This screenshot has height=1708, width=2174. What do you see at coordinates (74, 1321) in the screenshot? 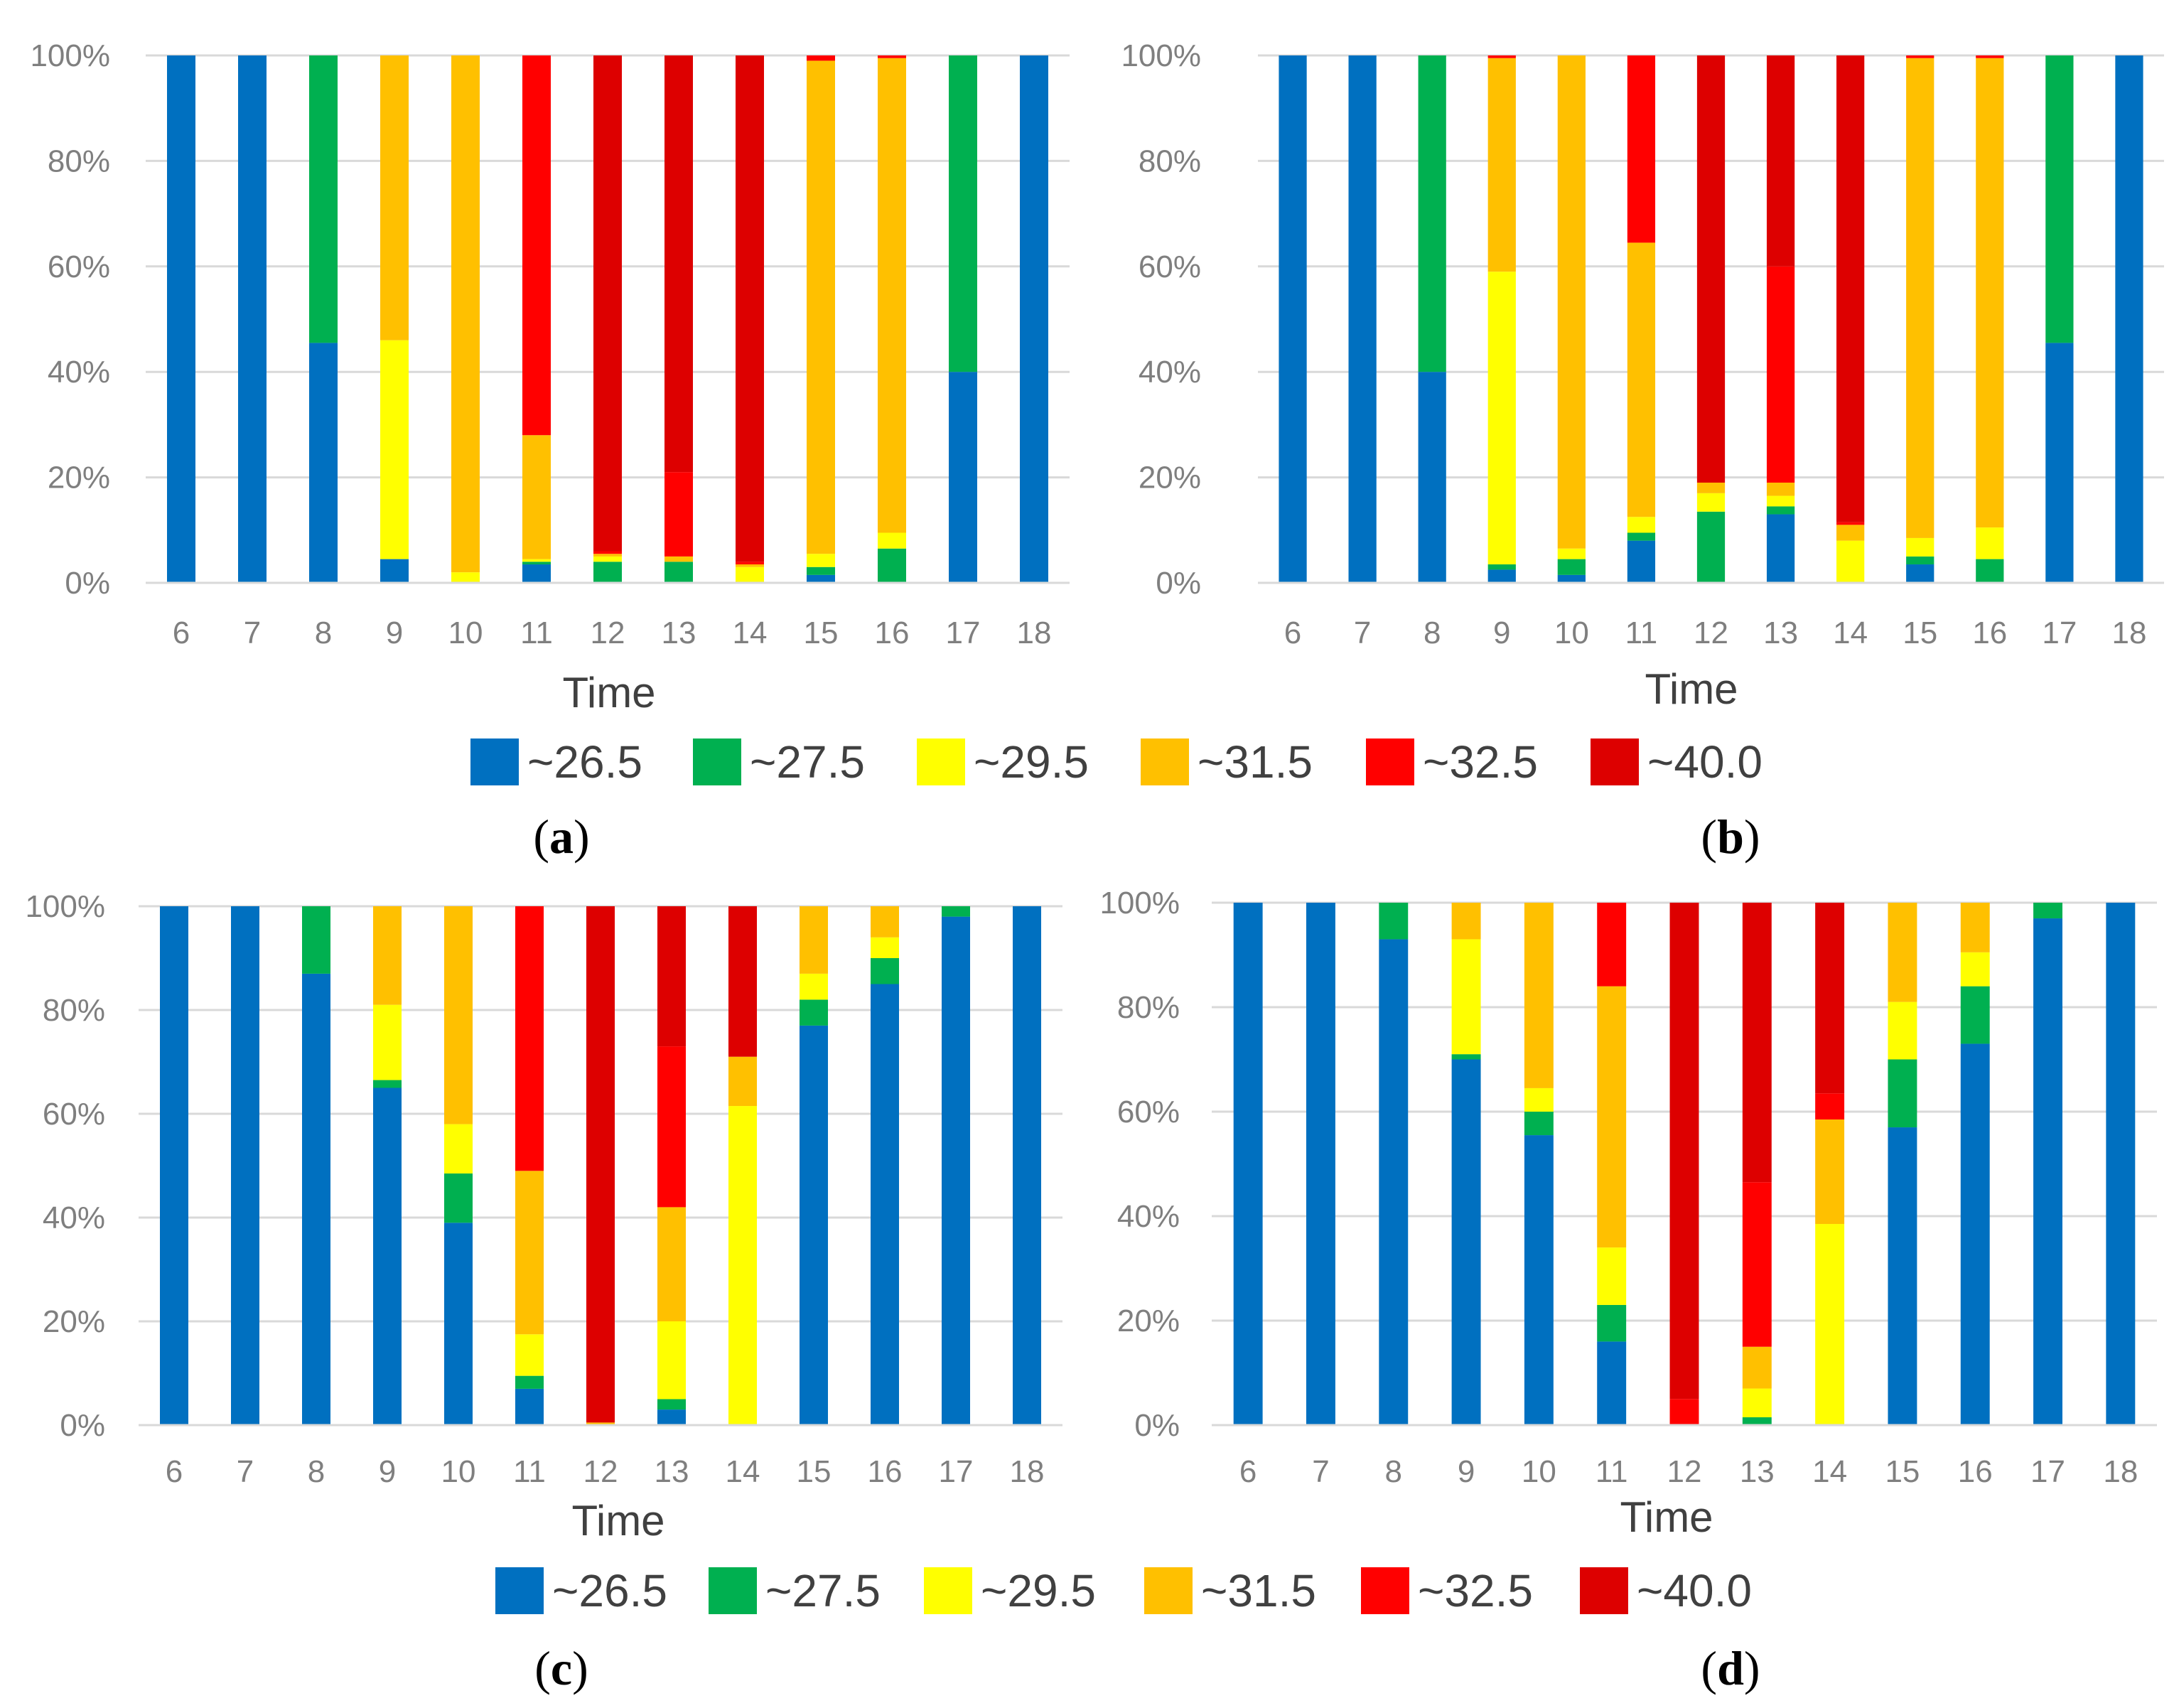
I see `y-tick-label: 20%` at bounding box center [74, 1321].